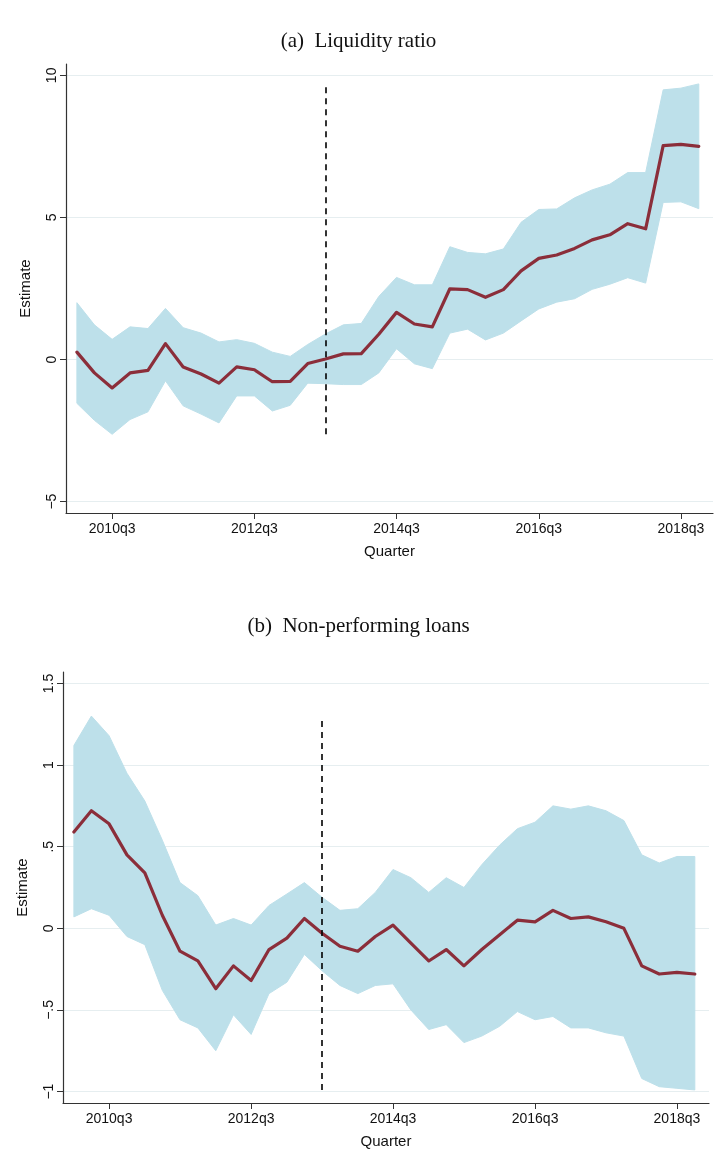 This screenshot has height=1165, width=717. Describe the element at coordinates (51, 75) in the screenshot. I see `y-tick-label: 10` at that location.